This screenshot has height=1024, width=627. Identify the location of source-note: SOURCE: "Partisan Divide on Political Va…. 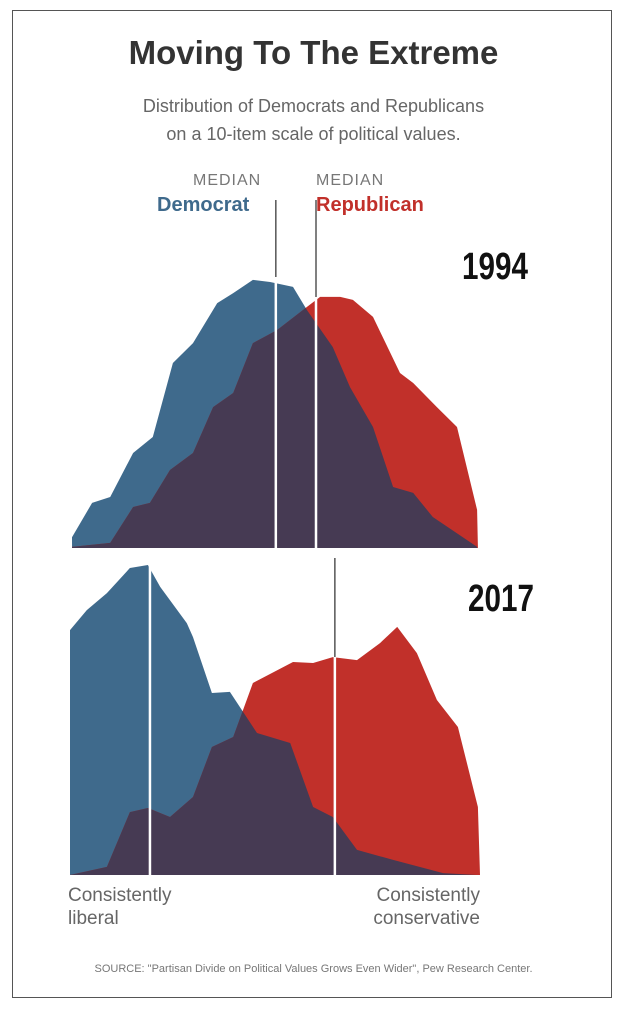
(313, 969).